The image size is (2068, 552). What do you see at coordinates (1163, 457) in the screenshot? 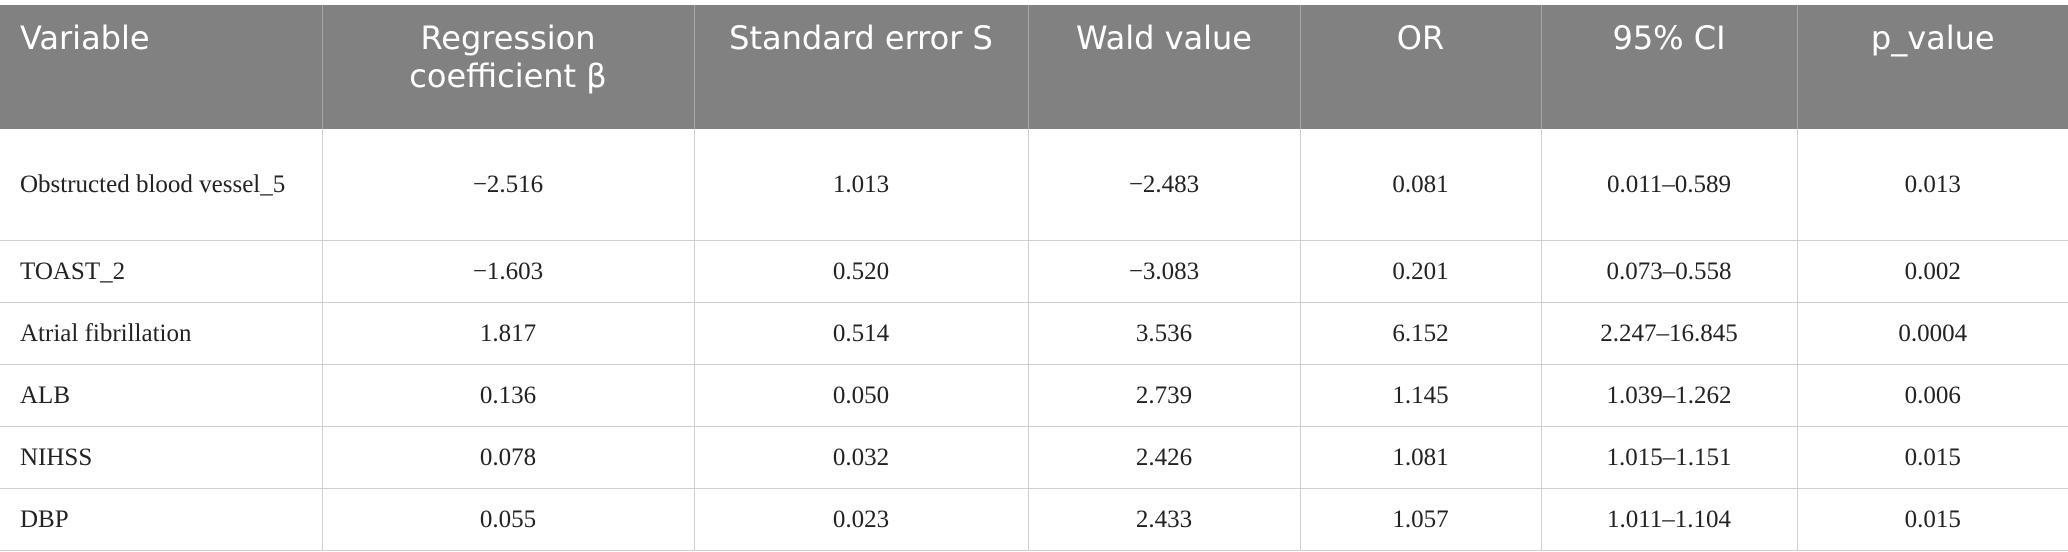
I see `value-cell: 2.426` at bounding box center [1163, 457].